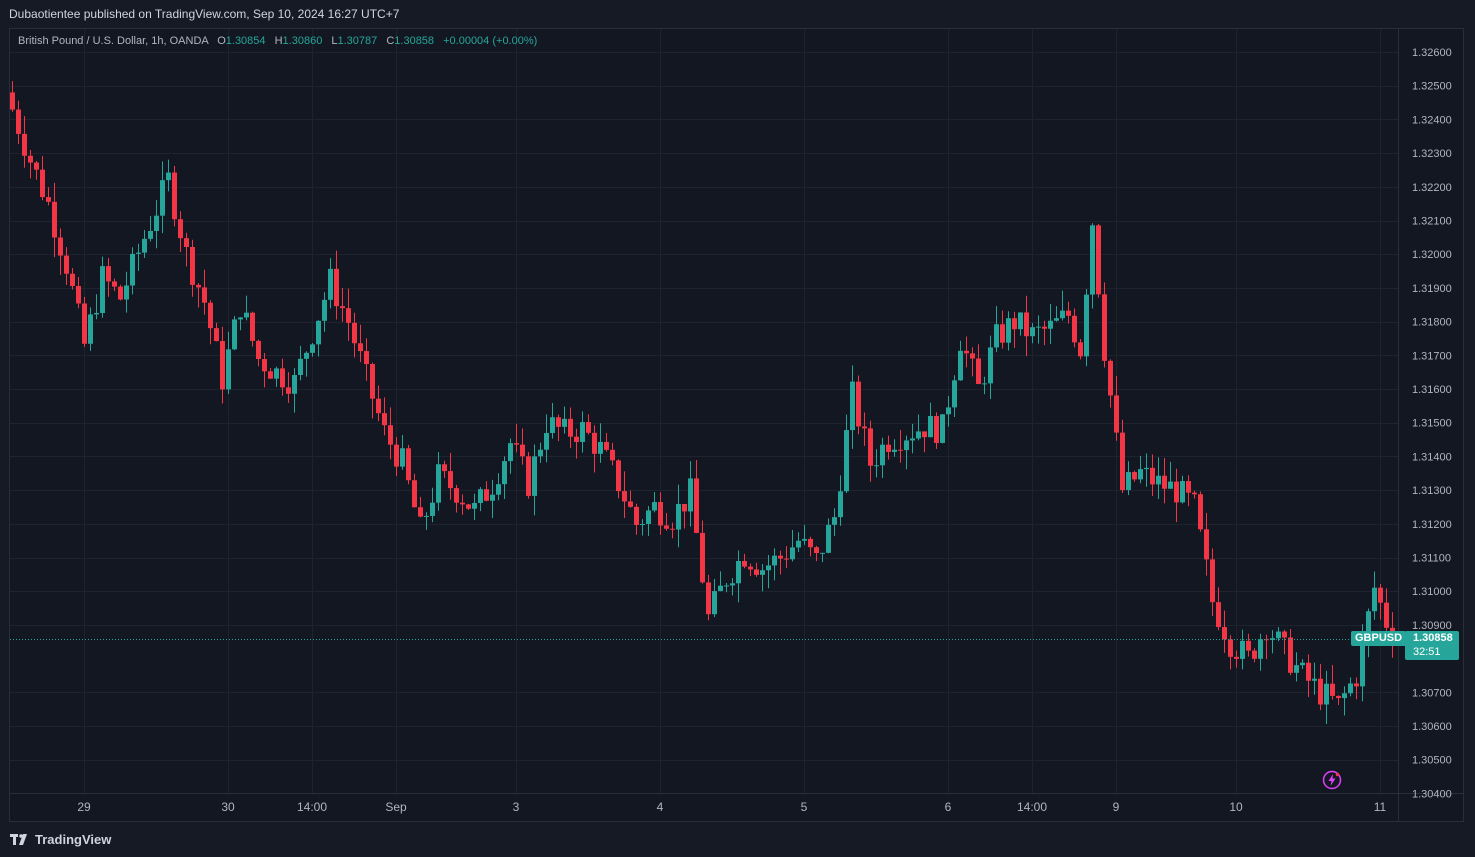  Describe the element at coordinates (1432, 53) in the screenshot. I see `y-tick-label: 1.32600` at that location.